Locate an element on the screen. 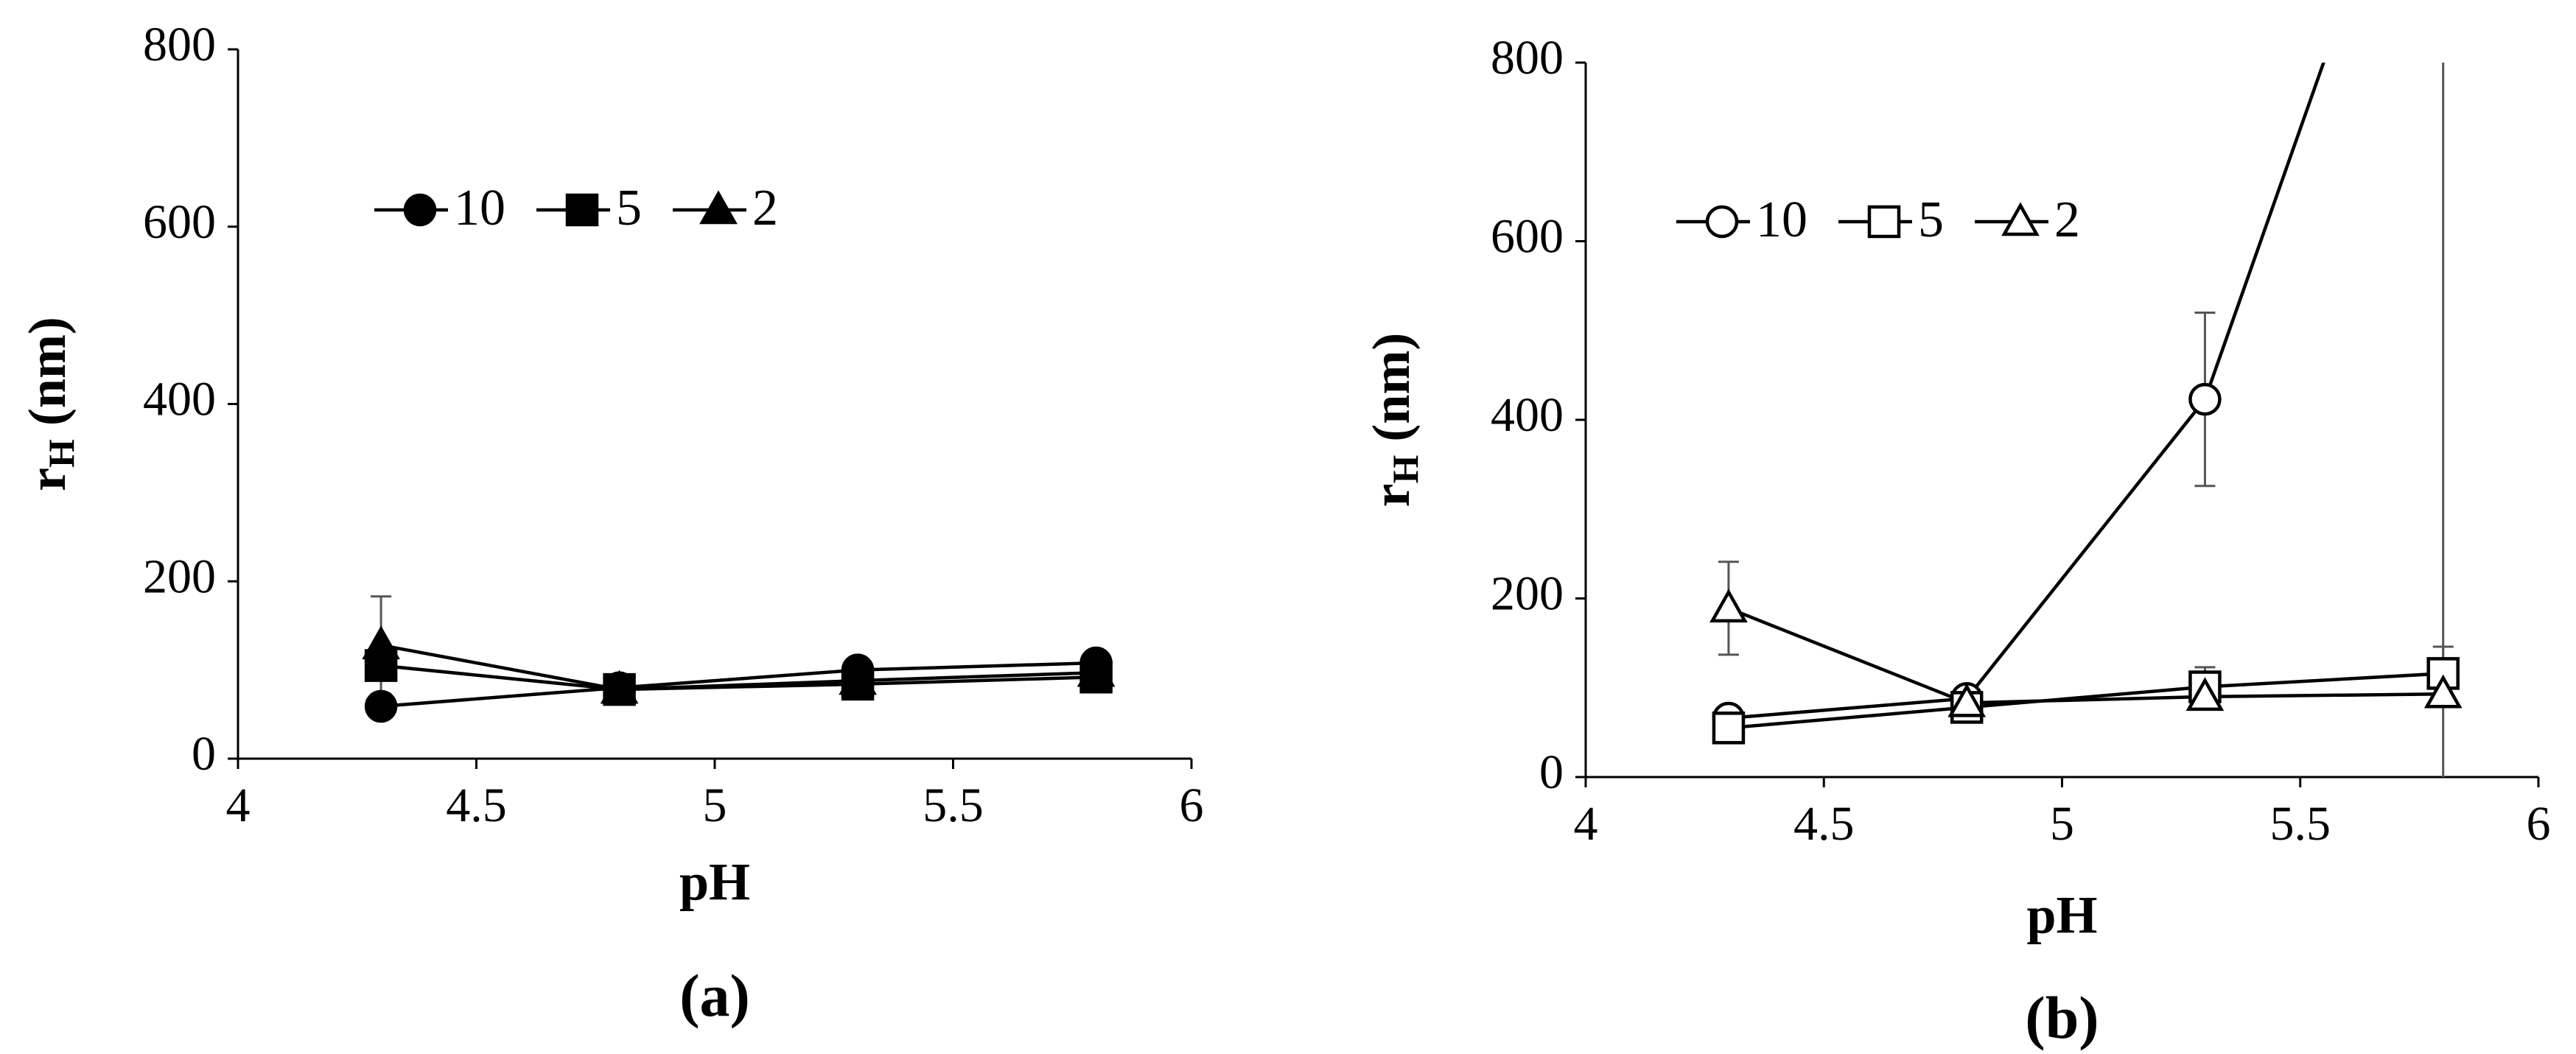 The image size is (2576, 1054). panel-label: (b) is located at coordinates (2062, 1017).